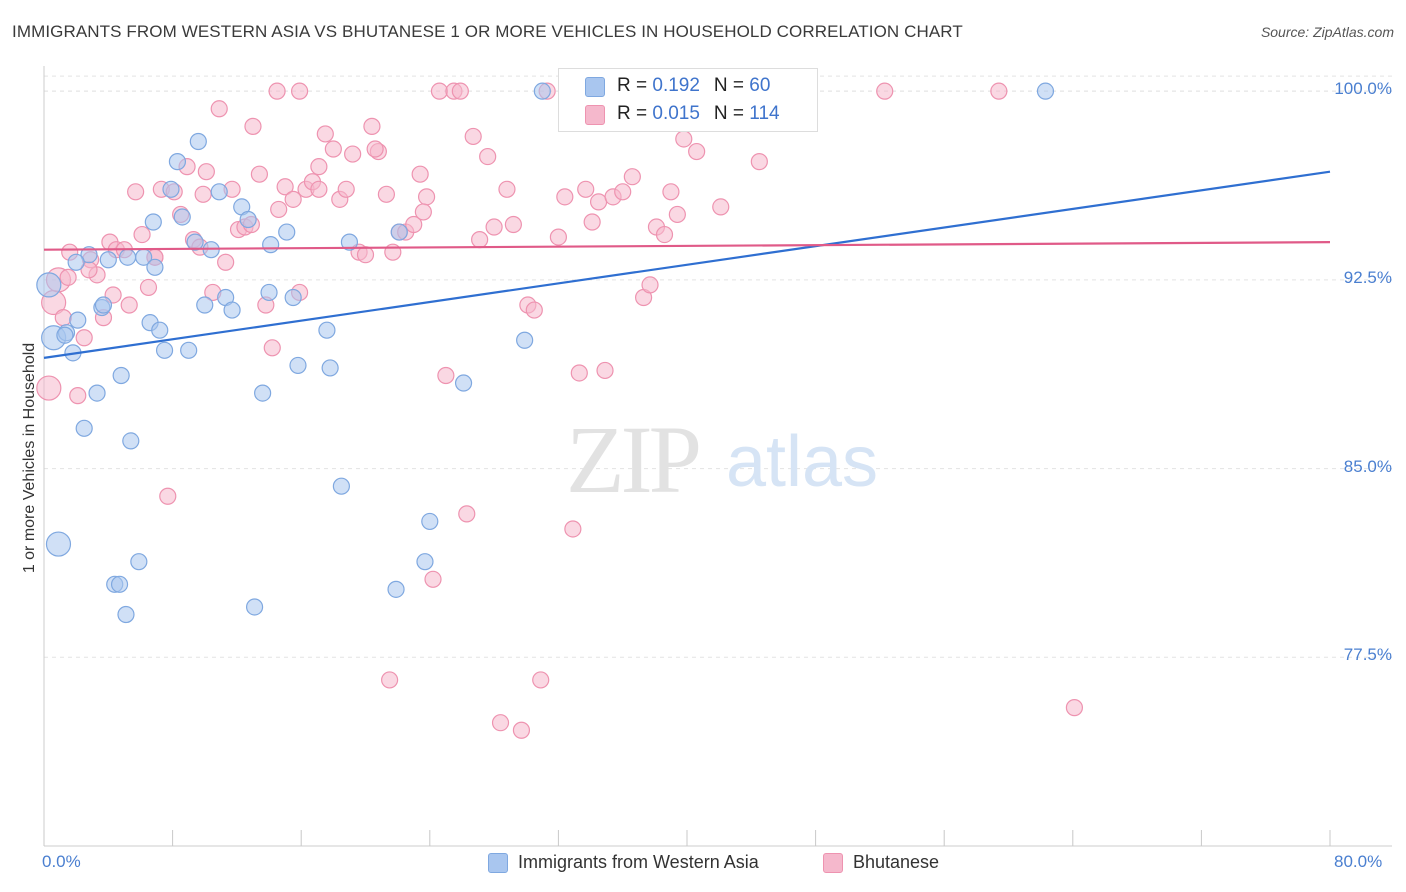  What do you see at coordinates (1367, 277) in the screenshot?
I see `y-tick-label: 92.5%` at bounding box center [1367, 277].